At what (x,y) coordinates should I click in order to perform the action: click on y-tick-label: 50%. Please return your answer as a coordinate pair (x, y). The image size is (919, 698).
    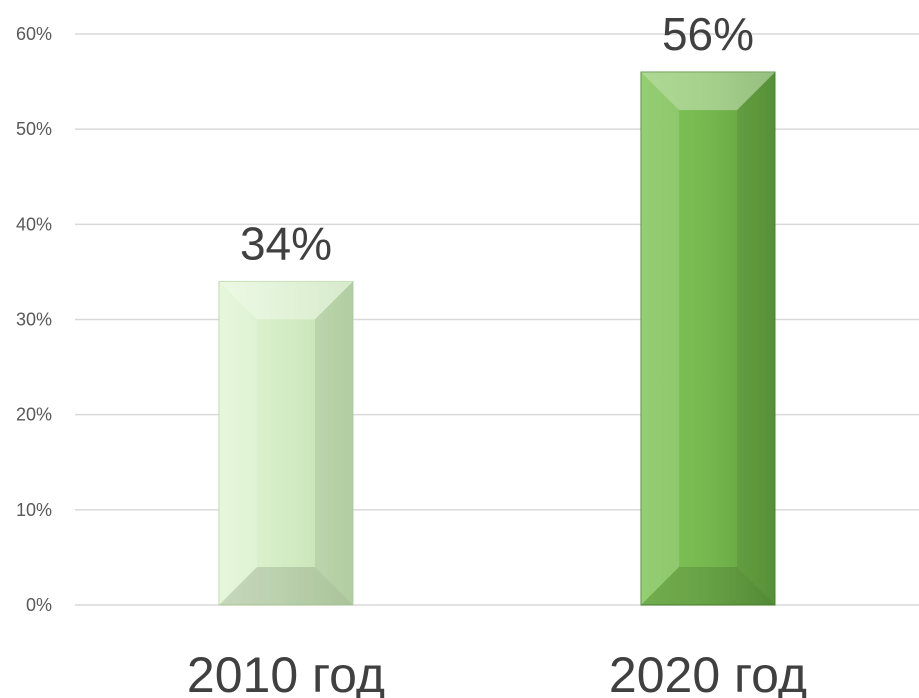
    Looking at the image, I should click on (34, 129).